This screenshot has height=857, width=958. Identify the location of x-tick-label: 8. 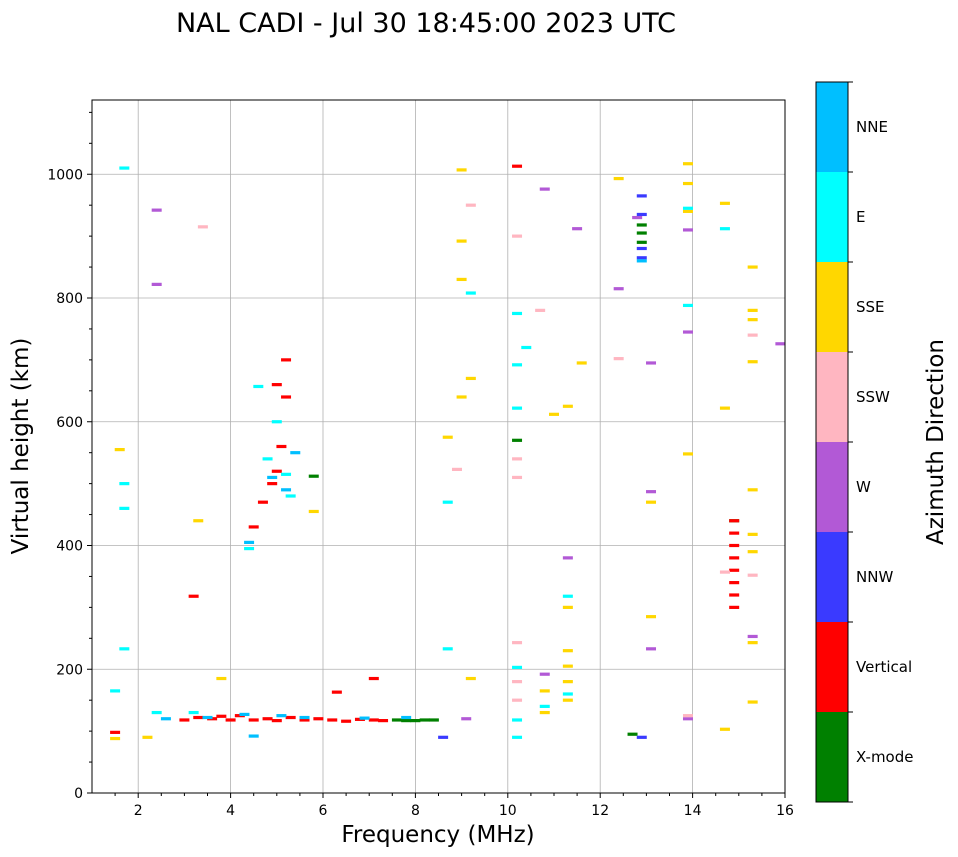
(415, 811).